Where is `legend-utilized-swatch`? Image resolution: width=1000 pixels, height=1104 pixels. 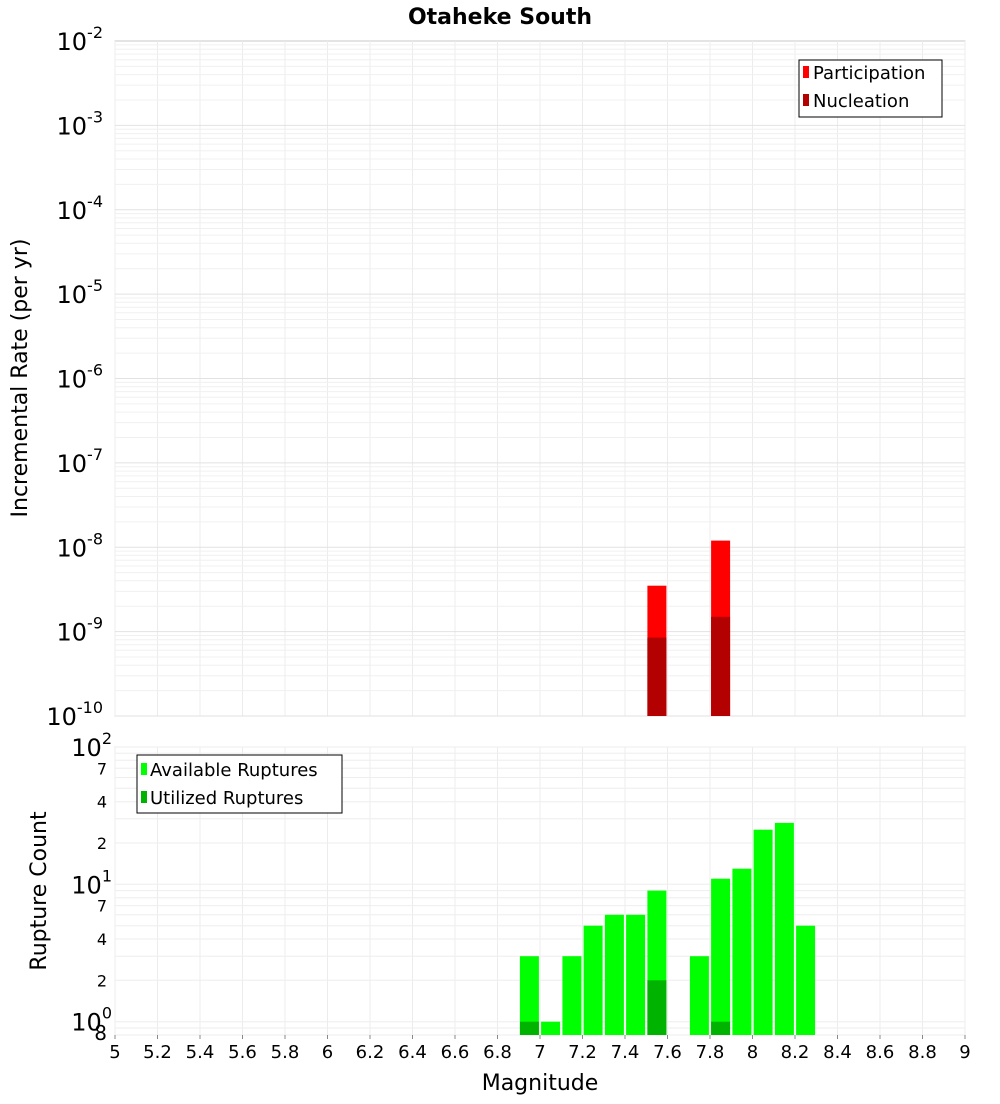
legend-utilized-swatch is located at coordinates (144, 797).